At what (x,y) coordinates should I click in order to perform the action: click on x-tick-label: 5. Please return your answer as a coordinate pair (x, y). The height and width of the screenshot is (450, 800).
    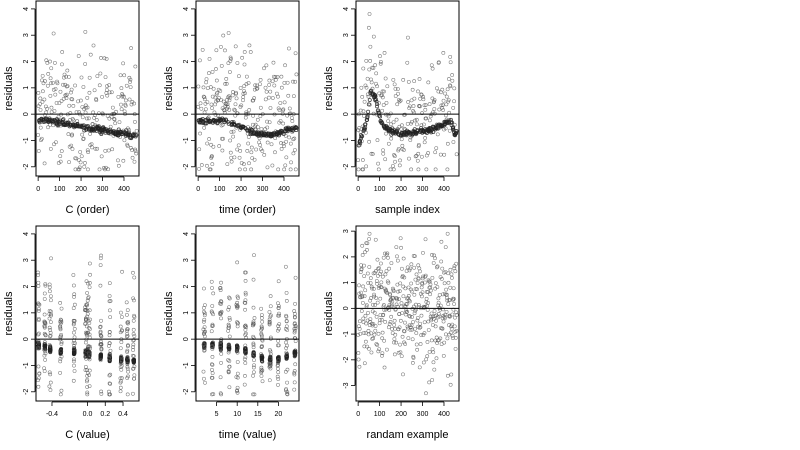
    Looking at the image, I should click on (217, 414).